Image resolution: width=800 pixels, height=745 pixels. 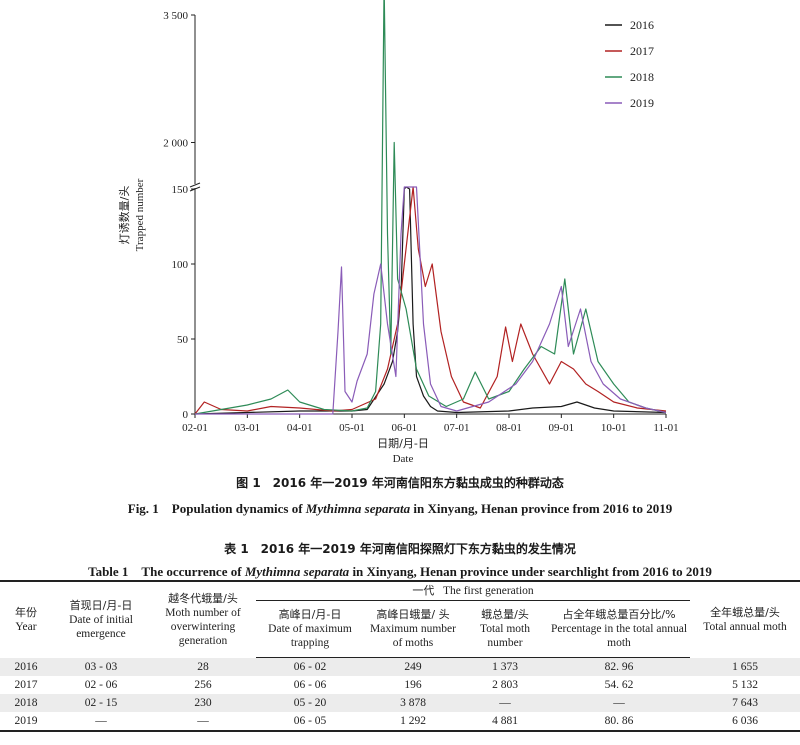 What do you see at coordinates (505, 636) in the screenshot?
I see `header-total-moth-en: Total moth number` at bounding box center [505, 636].